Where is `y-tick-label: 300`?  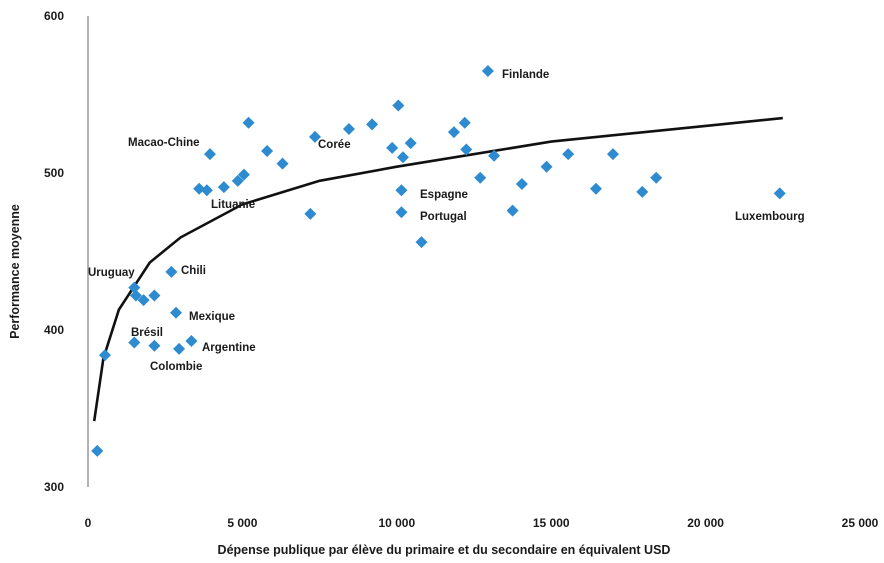
y-tick-label: 300 is located at coordinates (54, 487).